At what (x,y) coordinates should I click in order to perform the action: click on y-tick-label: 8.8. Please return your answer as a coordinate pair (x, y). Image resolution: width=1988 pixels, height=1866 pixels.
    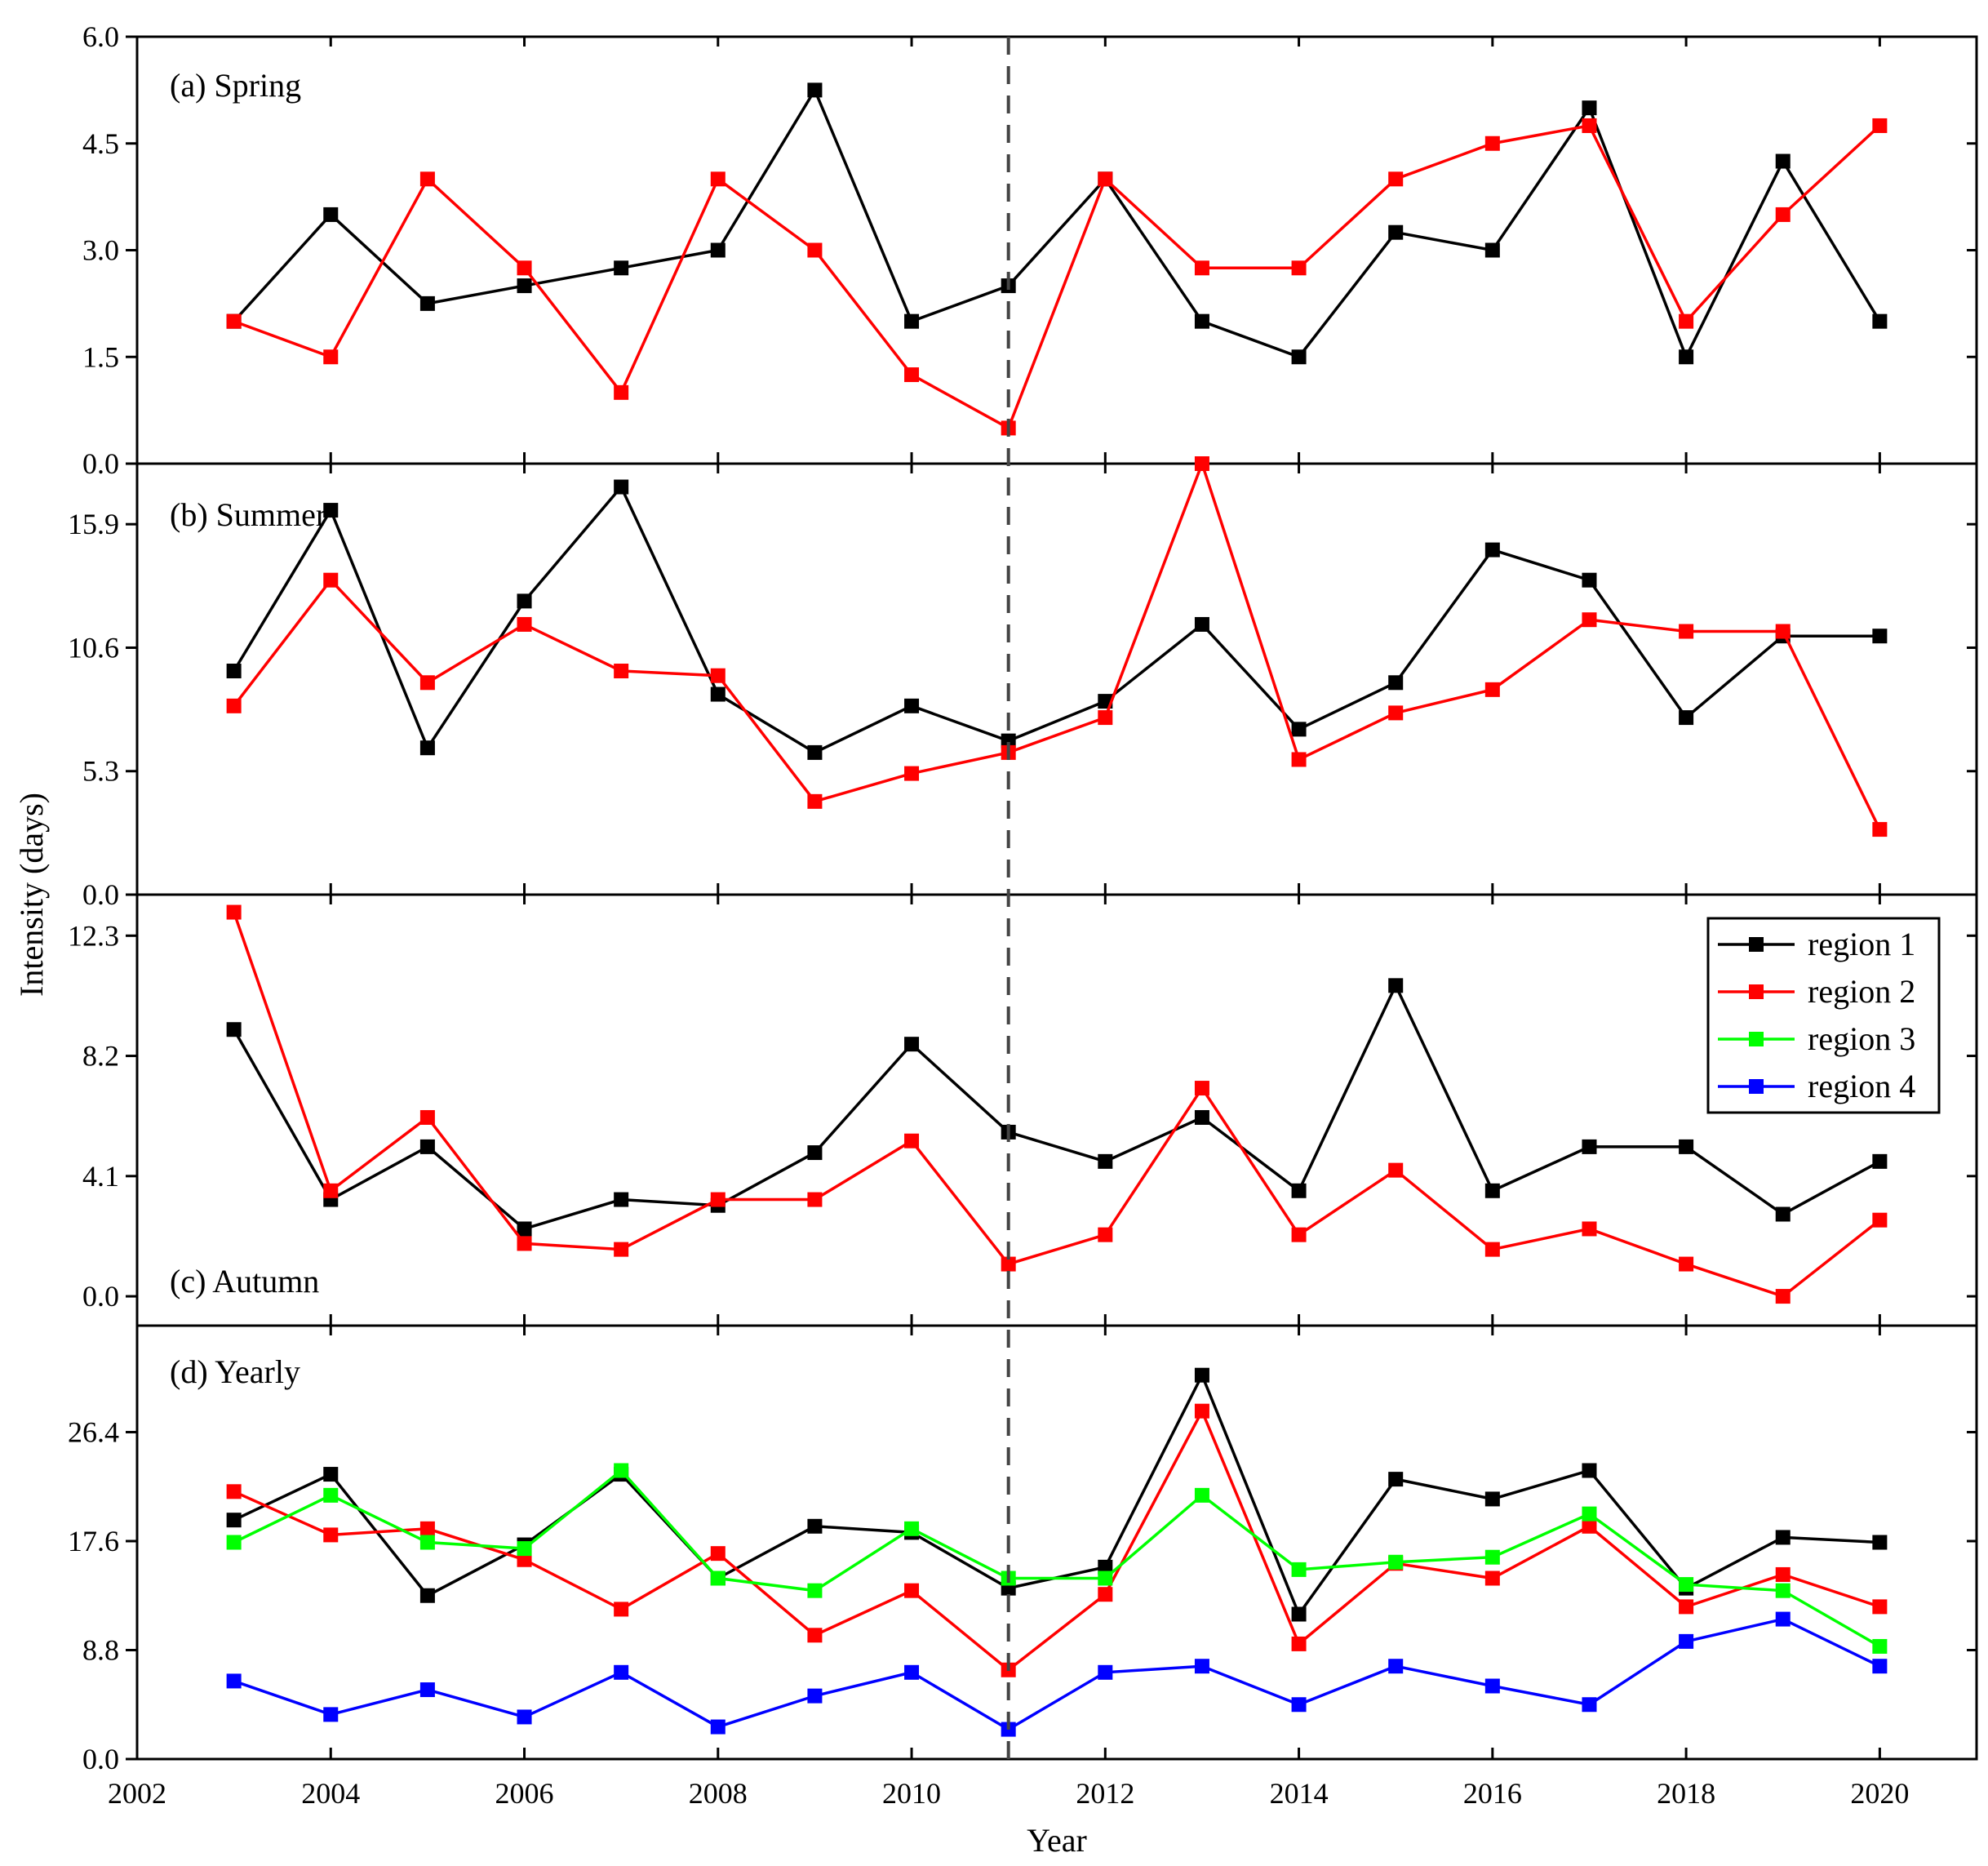
    Looking at the image, I should click on (100, 1649).